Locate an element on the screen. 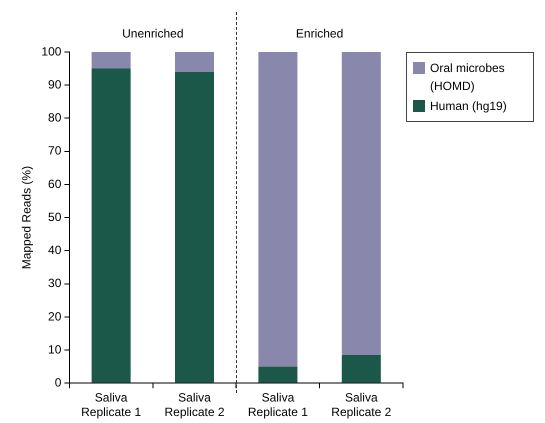 This screenshot has width=545, height=423. y-tick-label: 80 is located at coordinates (55, 117).